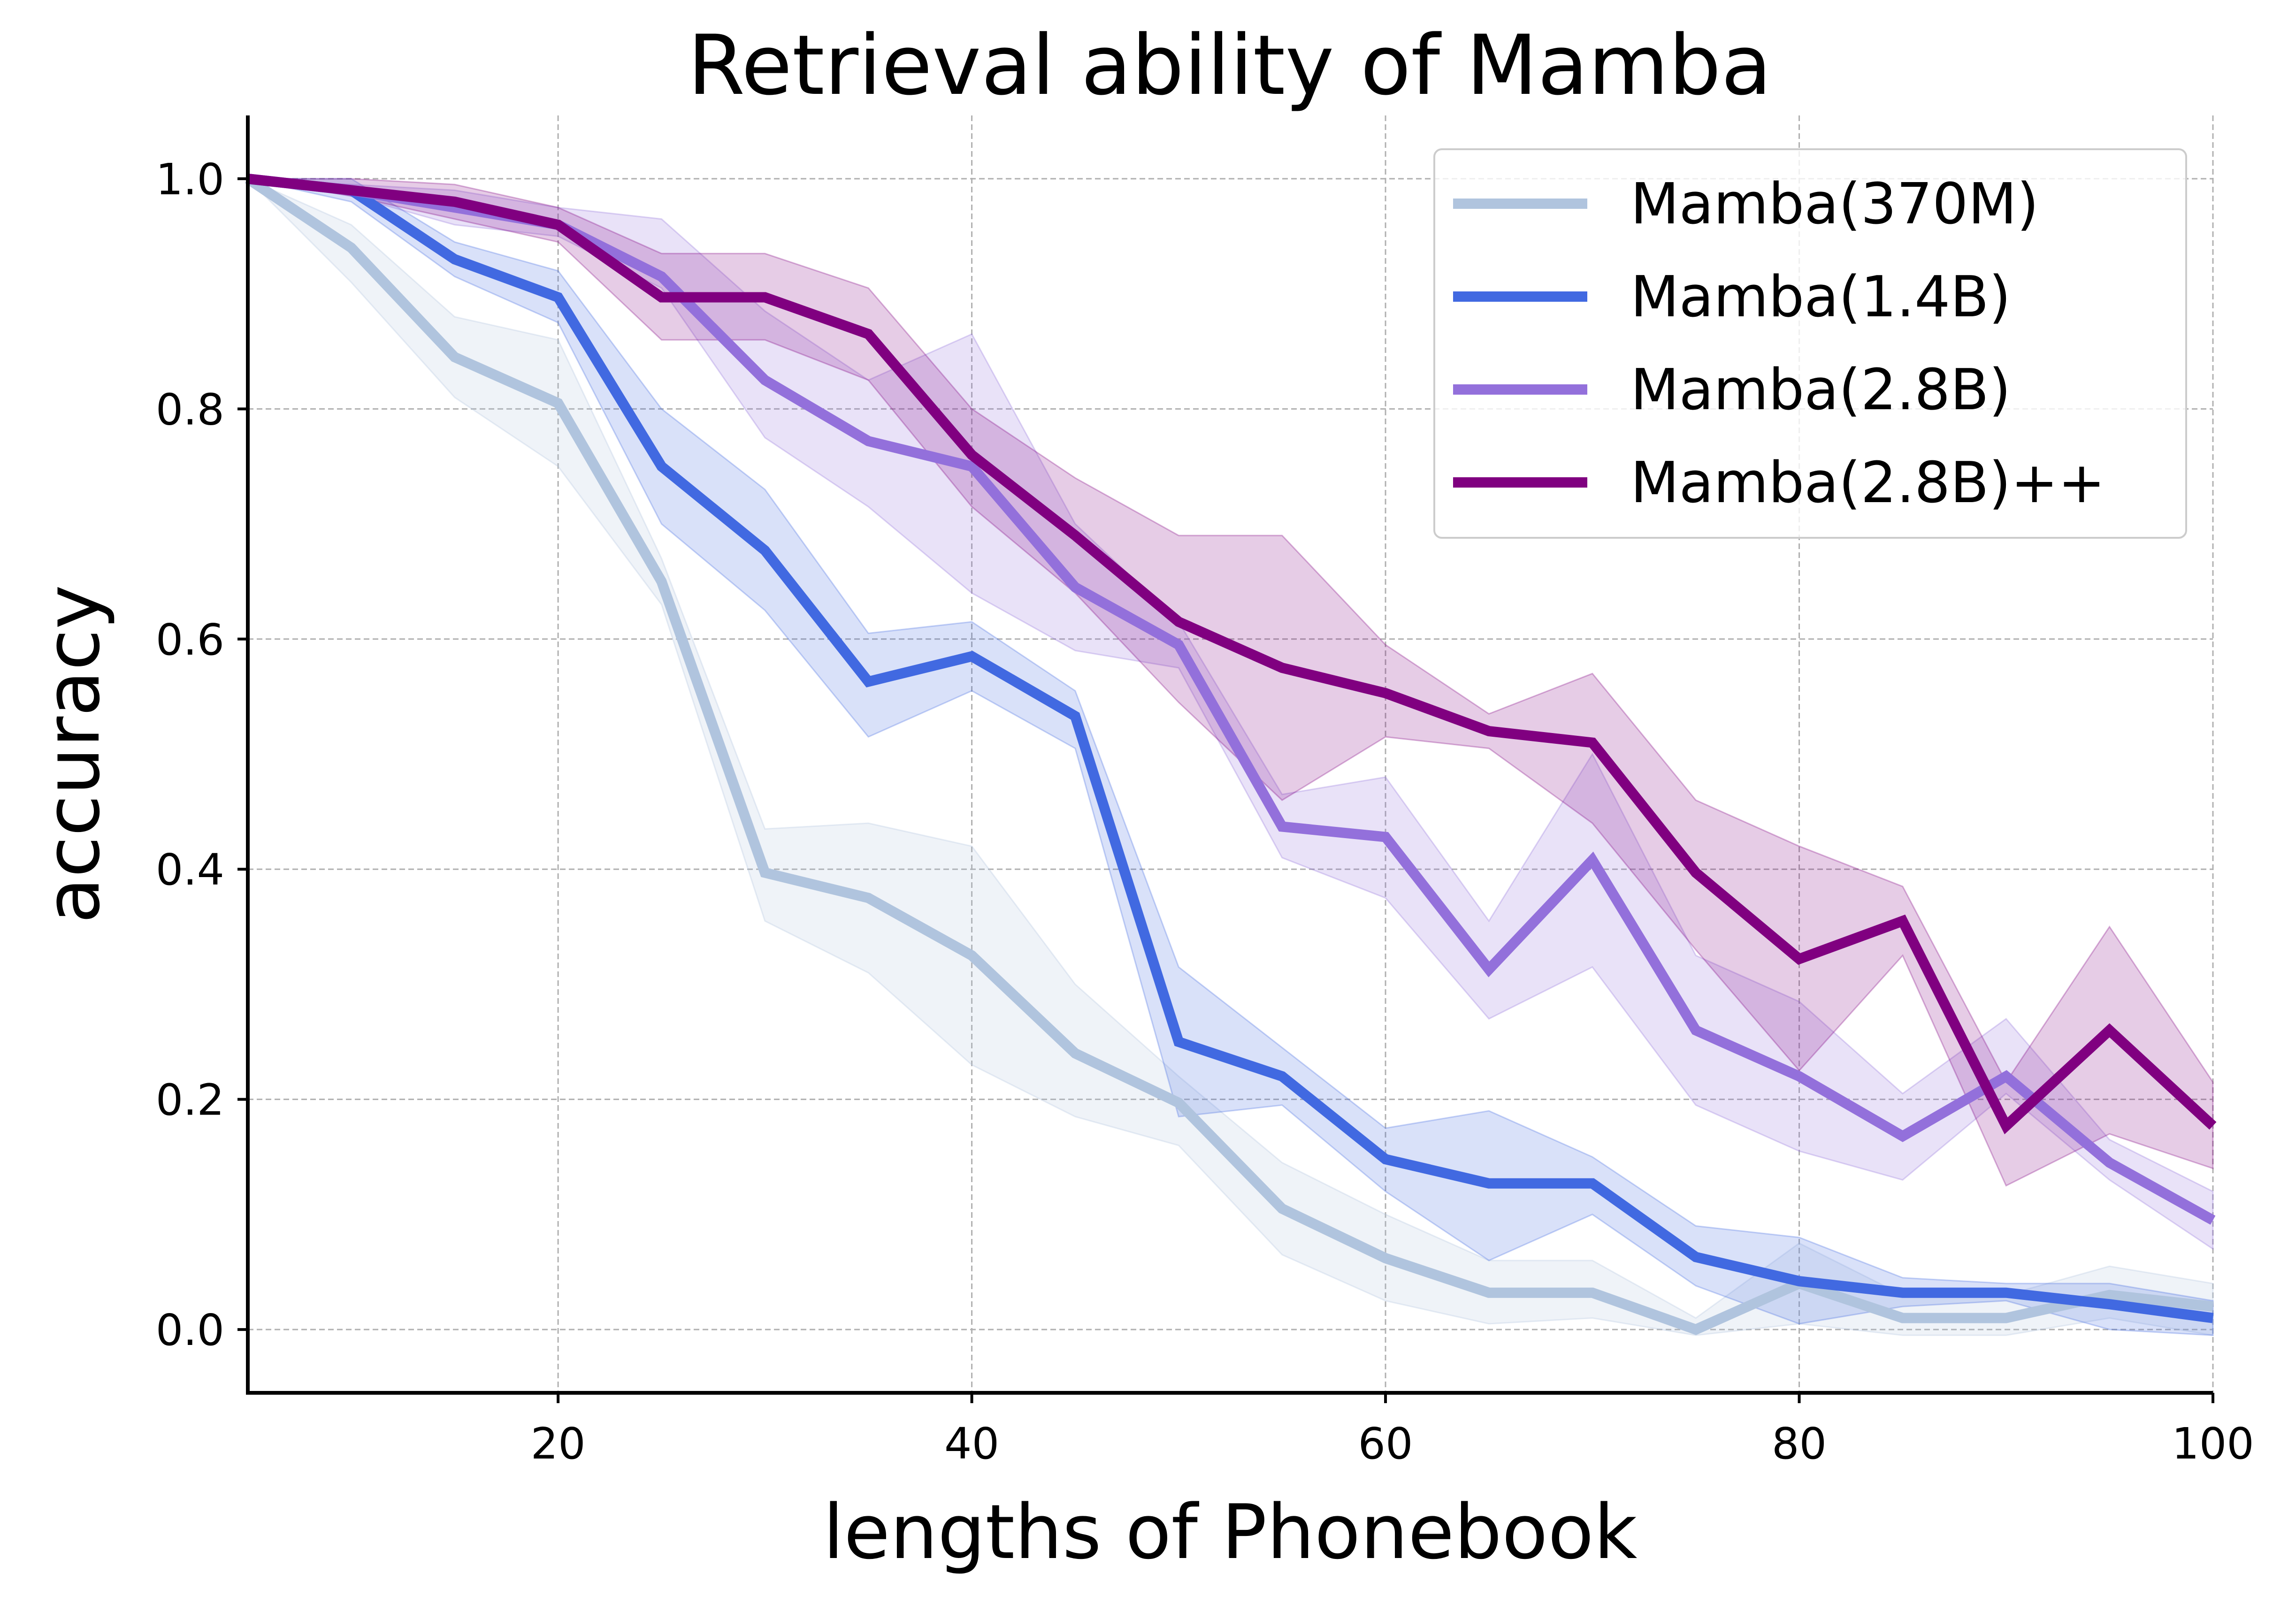 This screenshot has height=1604, width=2296. I want to click on chart-title: Retrieval ability of Mamba, so click(1230, 65).